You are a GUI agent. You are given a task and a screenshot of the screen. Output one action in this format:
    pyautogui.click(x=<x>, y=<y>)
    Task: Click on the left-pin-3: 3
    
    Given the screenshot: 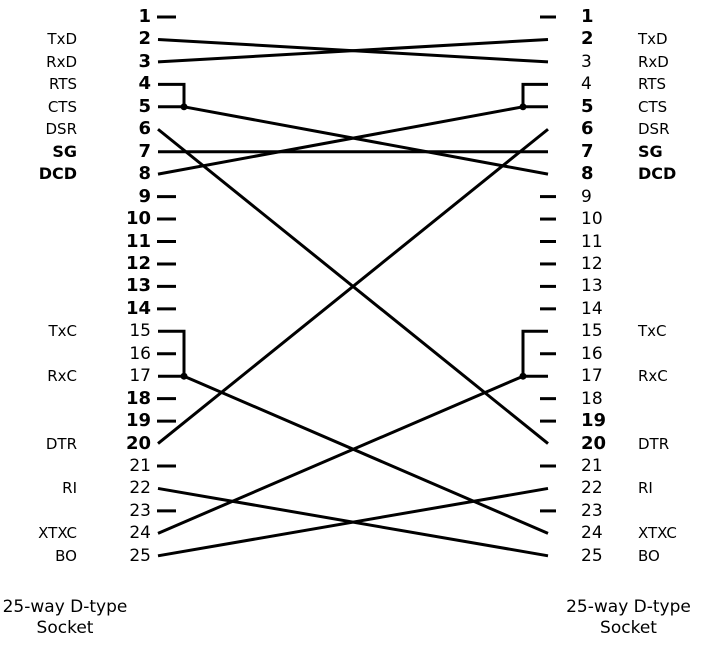 What is the action you would take?
    pyautogui.click(x=144, y=61)
    